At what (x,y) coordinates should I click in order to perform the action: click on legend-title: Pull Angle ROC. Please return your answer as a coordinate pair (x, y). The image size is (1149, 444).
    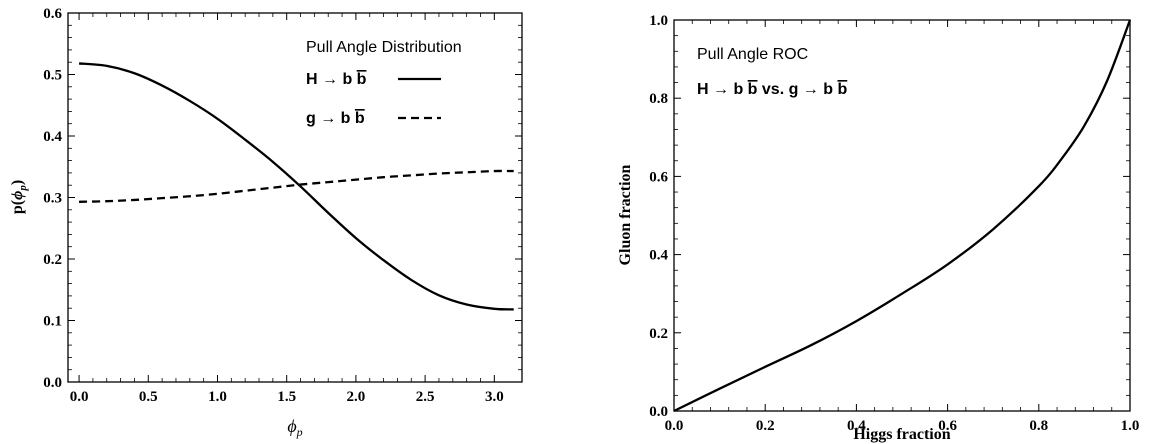
    Looking at the image, I should click on (752, 54).